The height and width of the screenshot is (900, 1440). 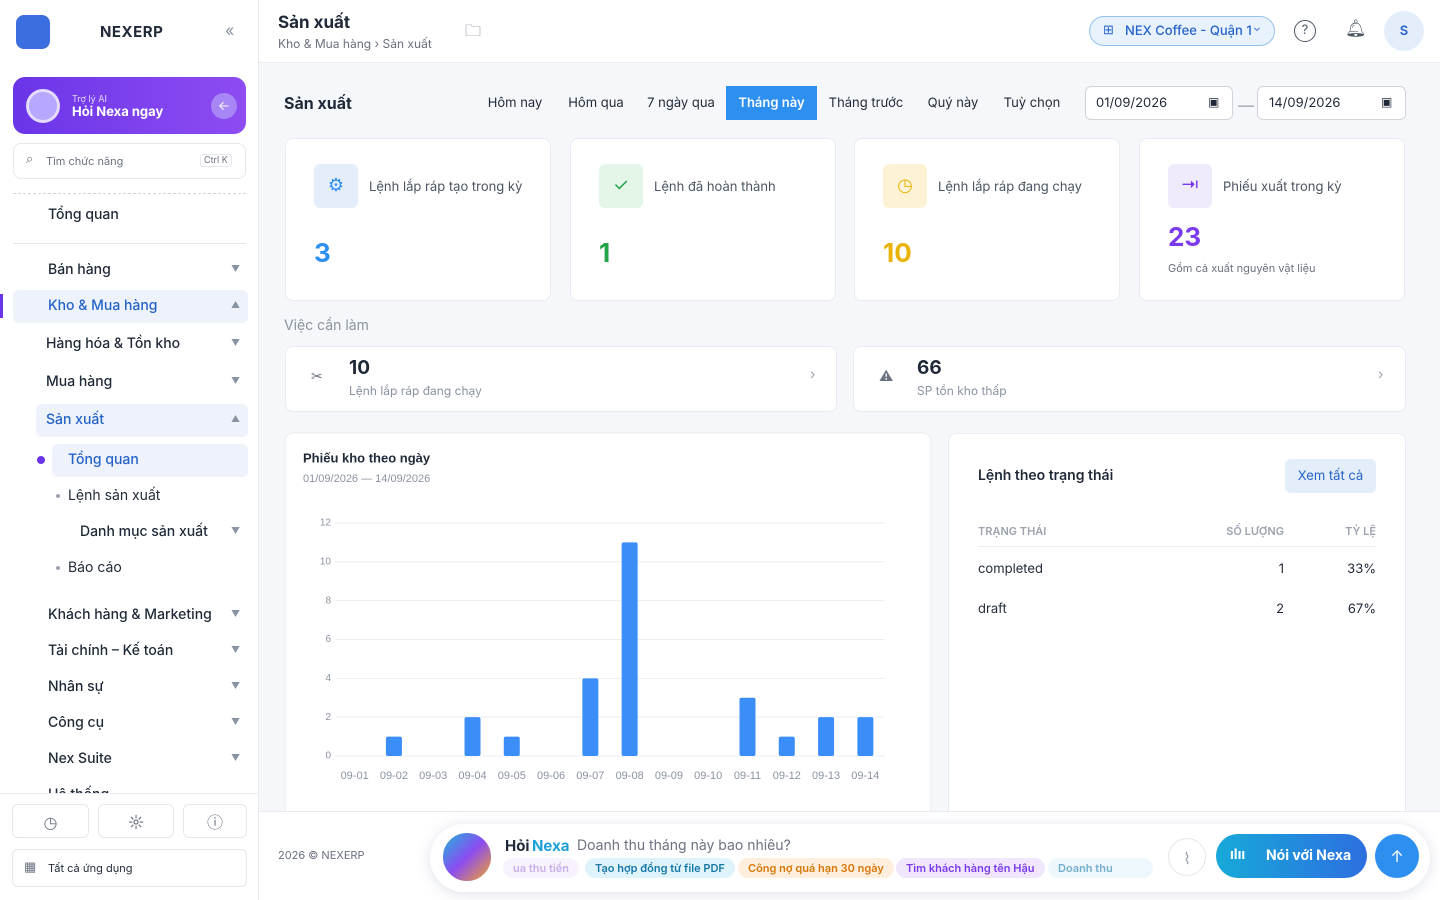 I want to click on chart-subtitle: 01/09/2026 — 14/09/2026, so click(x=366, y=479).